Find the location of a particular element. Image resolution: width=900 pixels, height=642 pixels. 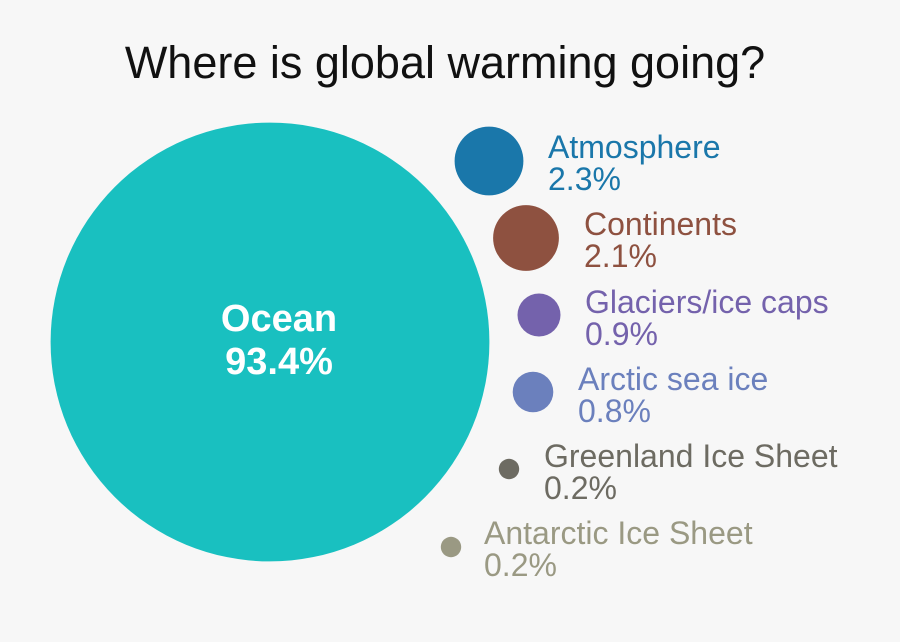

bubble-antarctic-ice-sheet is located at coordinates (451, 547).